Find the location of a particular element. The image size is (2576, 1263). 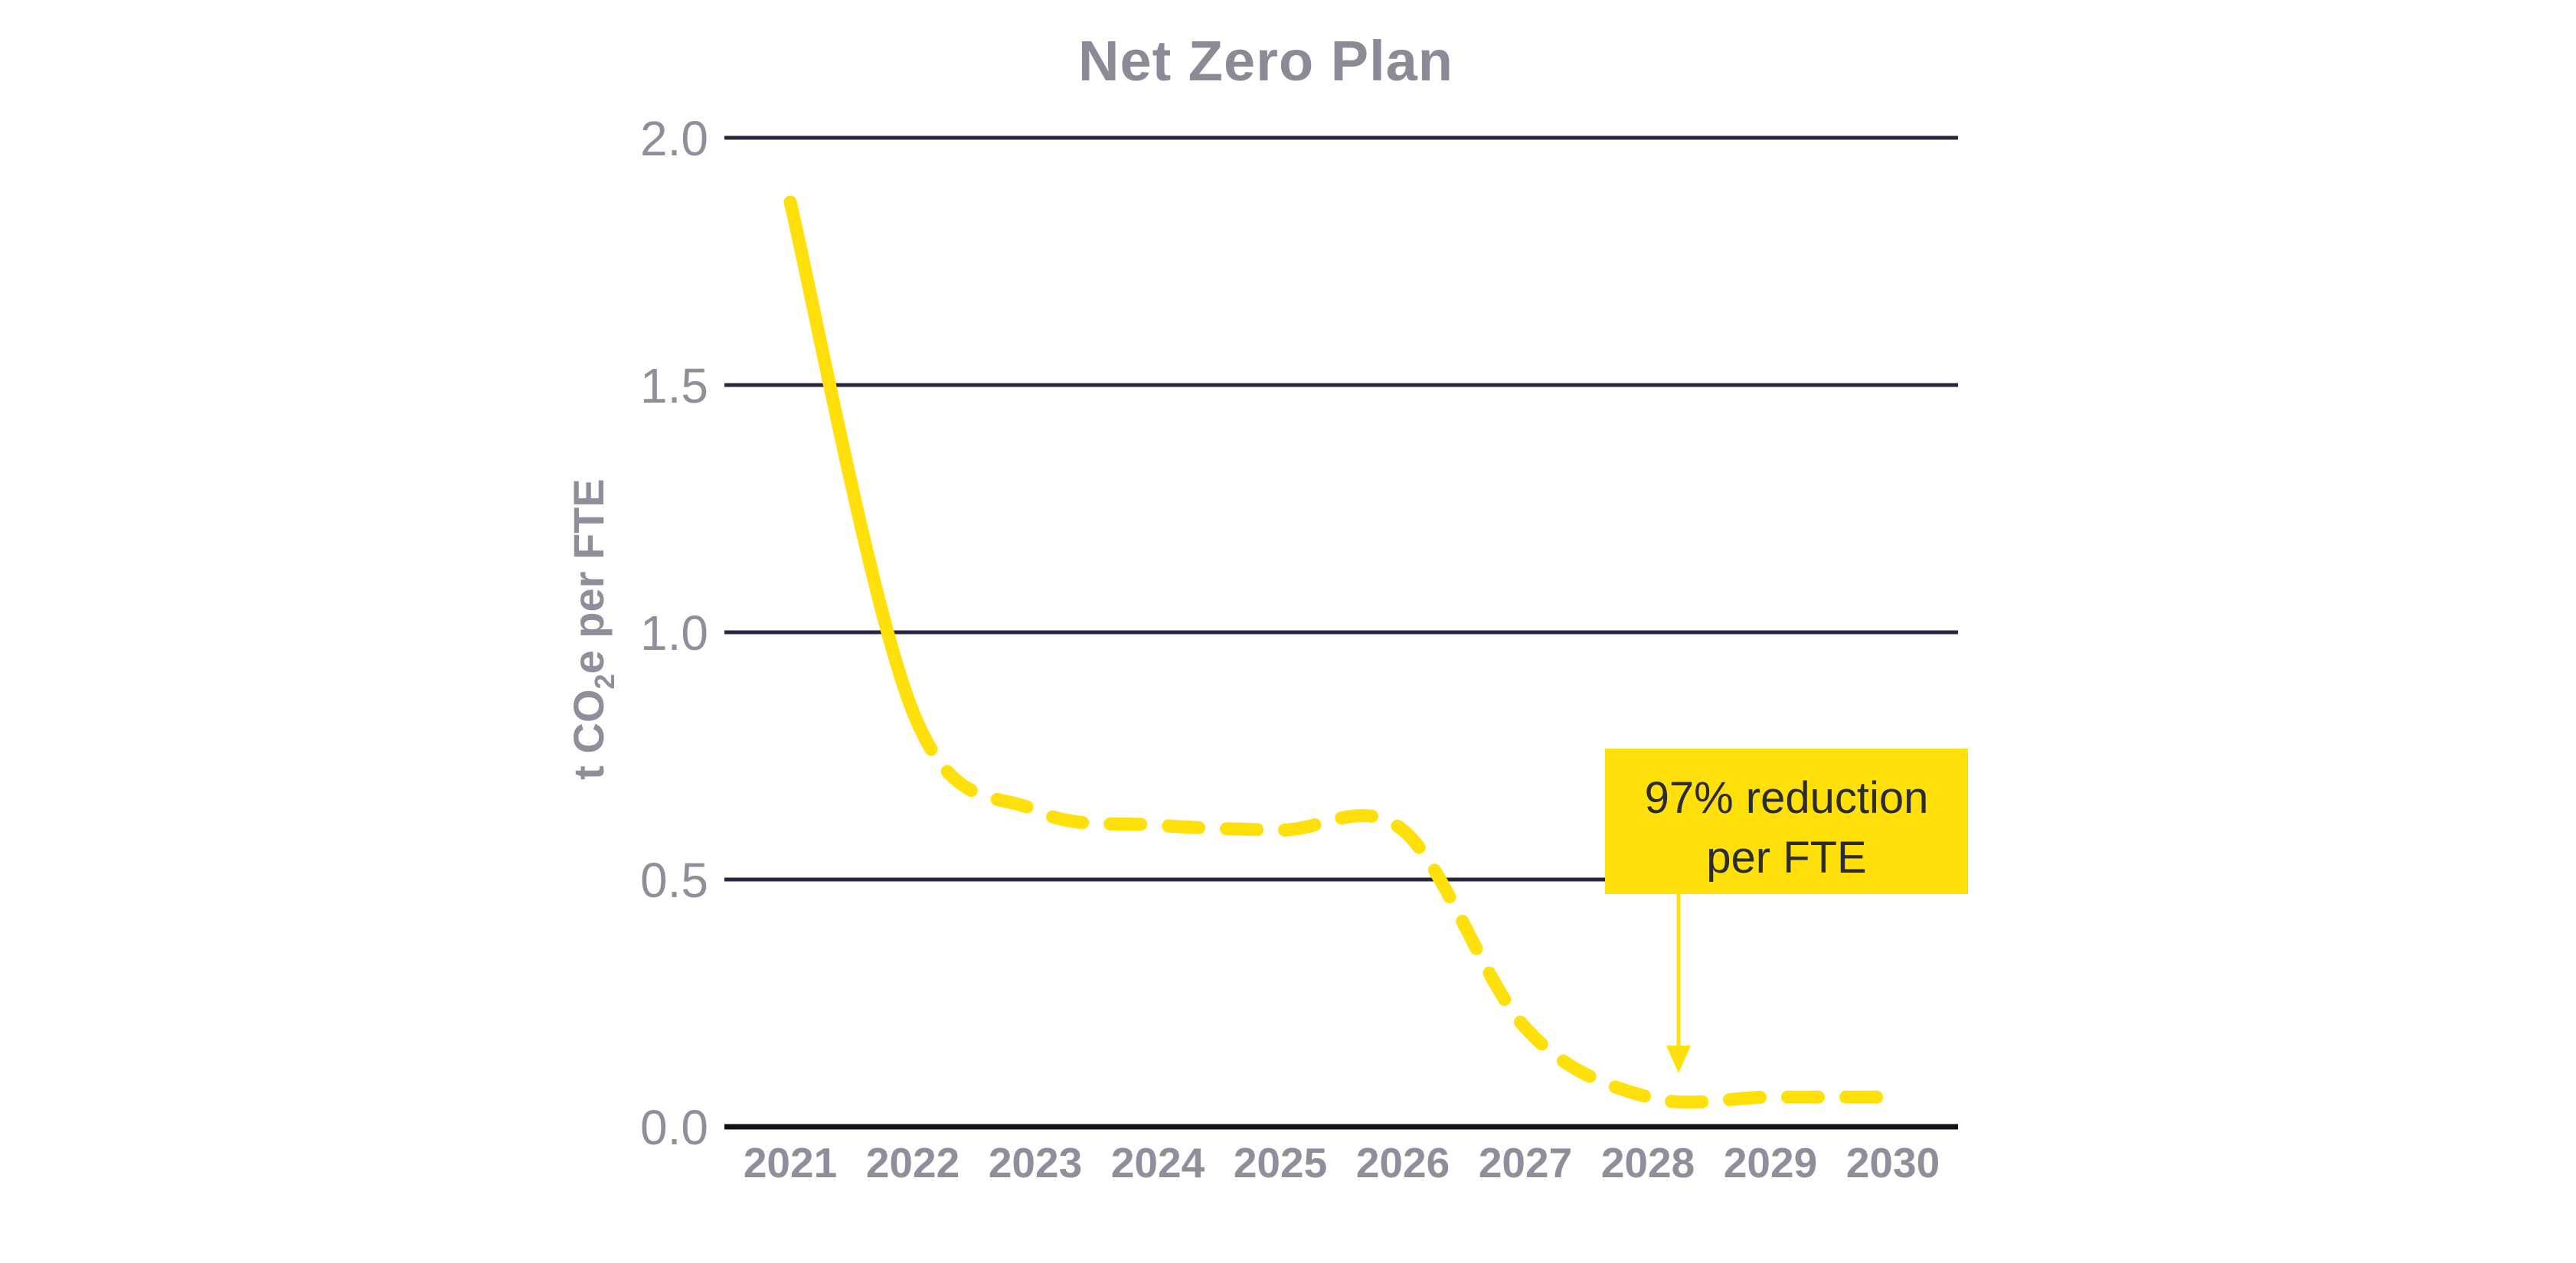

x-tick-label: 2028 is located at coordinates (1648, 1162).